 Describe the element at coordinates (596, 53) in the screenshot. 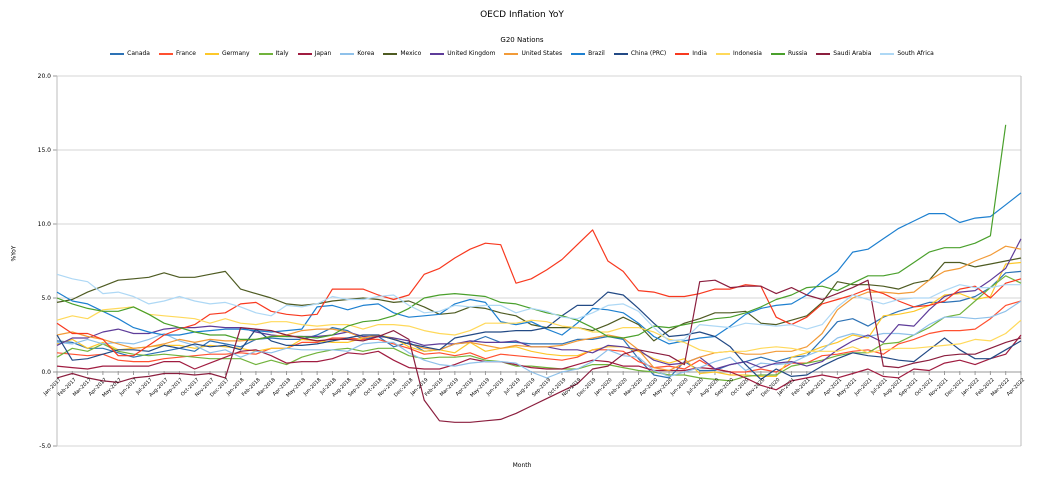

I see `legend-label: Brazil` at that location.